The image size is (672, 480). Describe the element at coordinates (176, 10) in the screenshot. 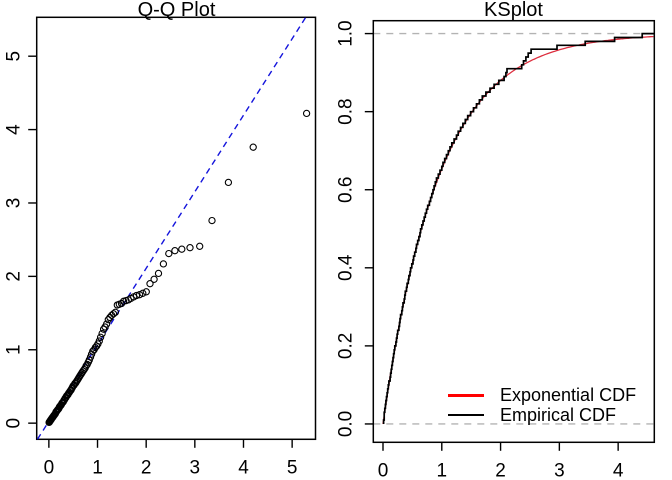

I see `qq-plot-title: Q-Q Plot` at that location.